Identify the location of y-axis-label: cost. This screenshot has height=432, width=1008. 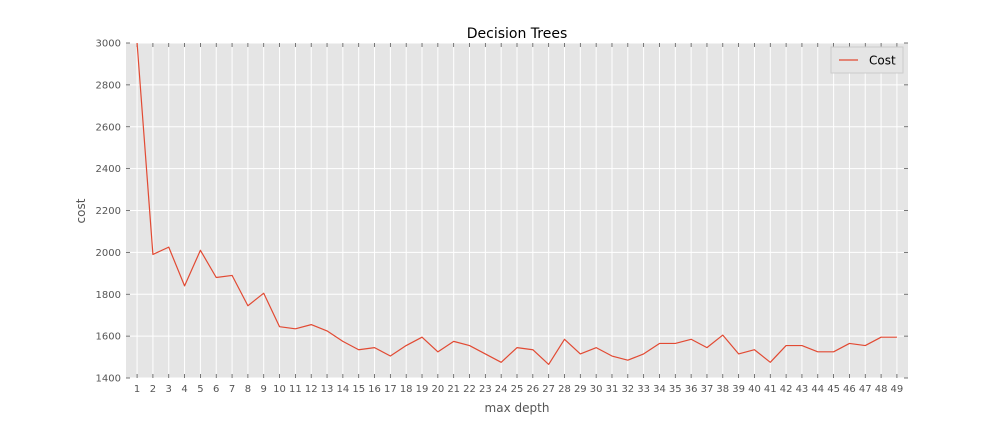
(81, 210).